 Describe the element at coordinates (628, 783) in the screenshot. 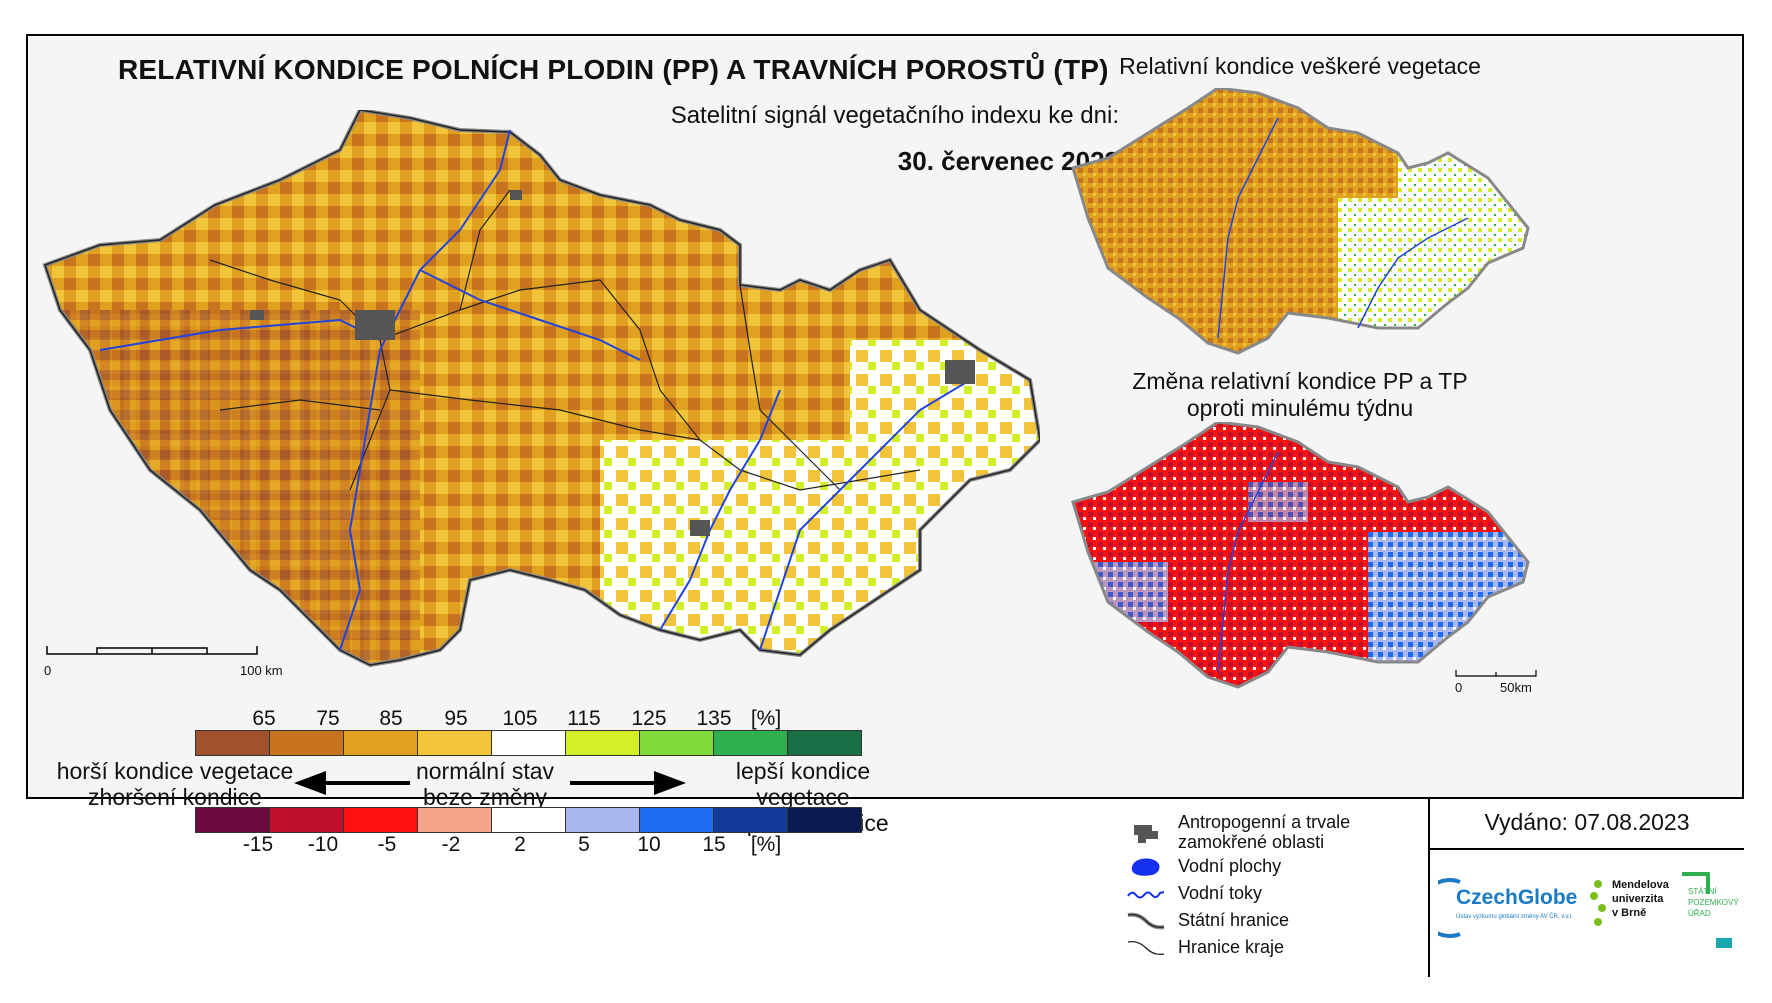

I see `right-arrow-icon` at that location.